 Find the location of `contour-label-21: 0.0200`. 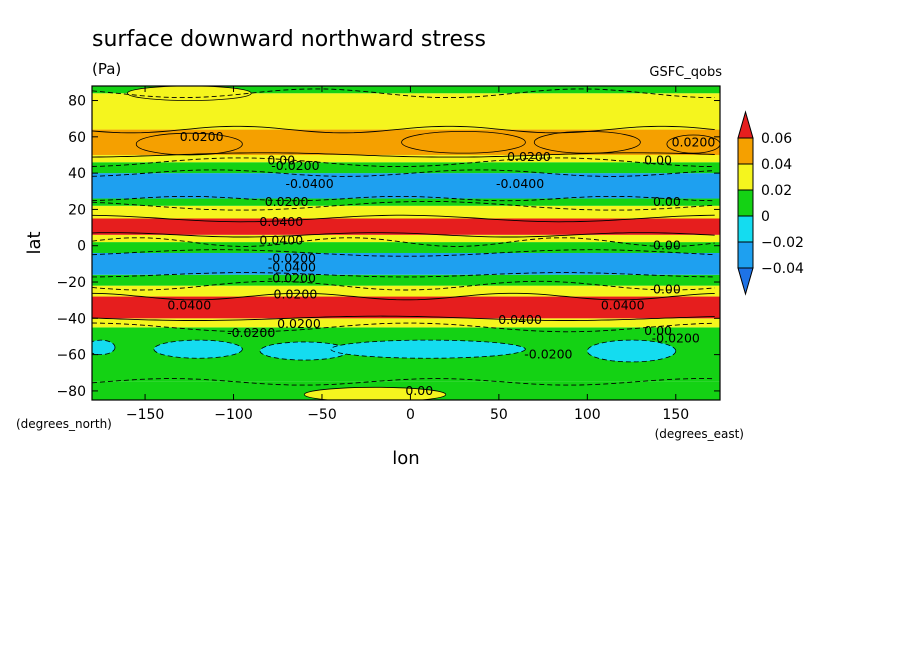

contour-label-21: 0.0200 is located at coordinates (299, 323).